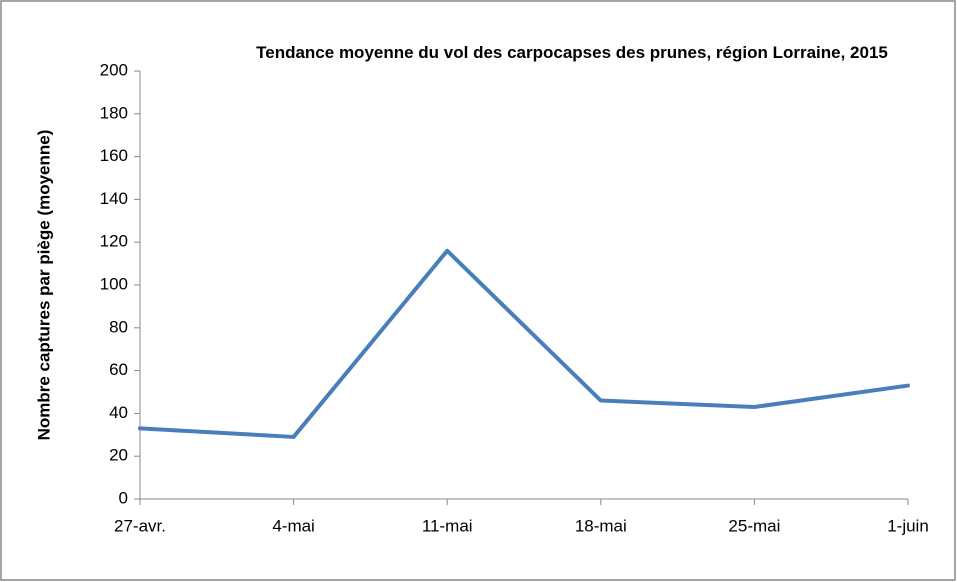 The height and width of the screenshot is (582, 957). I want to click on y-tick-label: 160, so click(114, 155).